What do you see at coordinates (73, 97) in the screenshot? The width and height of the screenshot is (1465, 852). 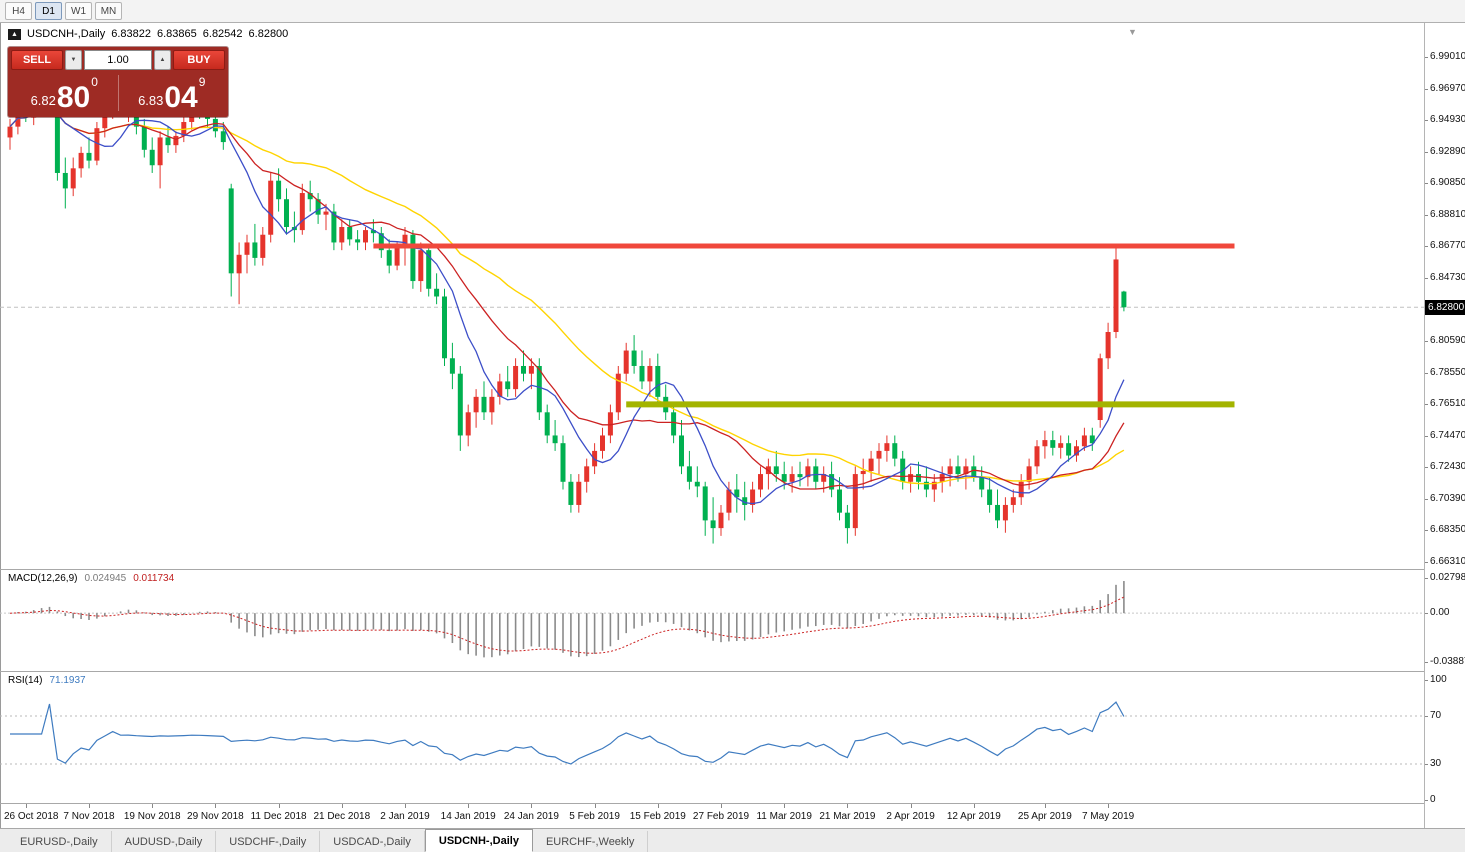 I see `sell-price-main: 80` at bounding box center [73, 97].